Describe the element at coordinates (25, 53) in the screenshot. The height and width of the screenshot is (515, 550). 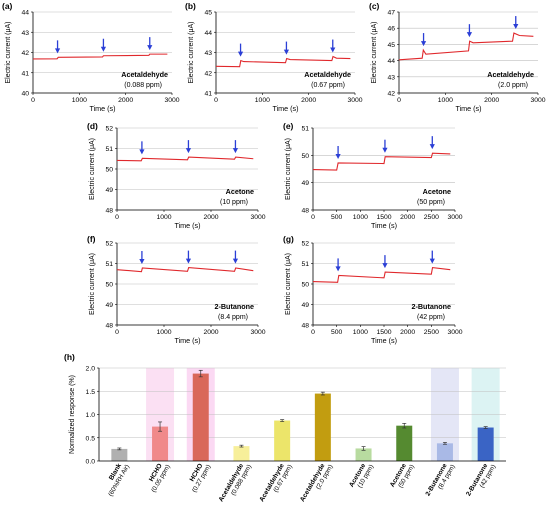
I see `y-tick-label: 42` at that location.